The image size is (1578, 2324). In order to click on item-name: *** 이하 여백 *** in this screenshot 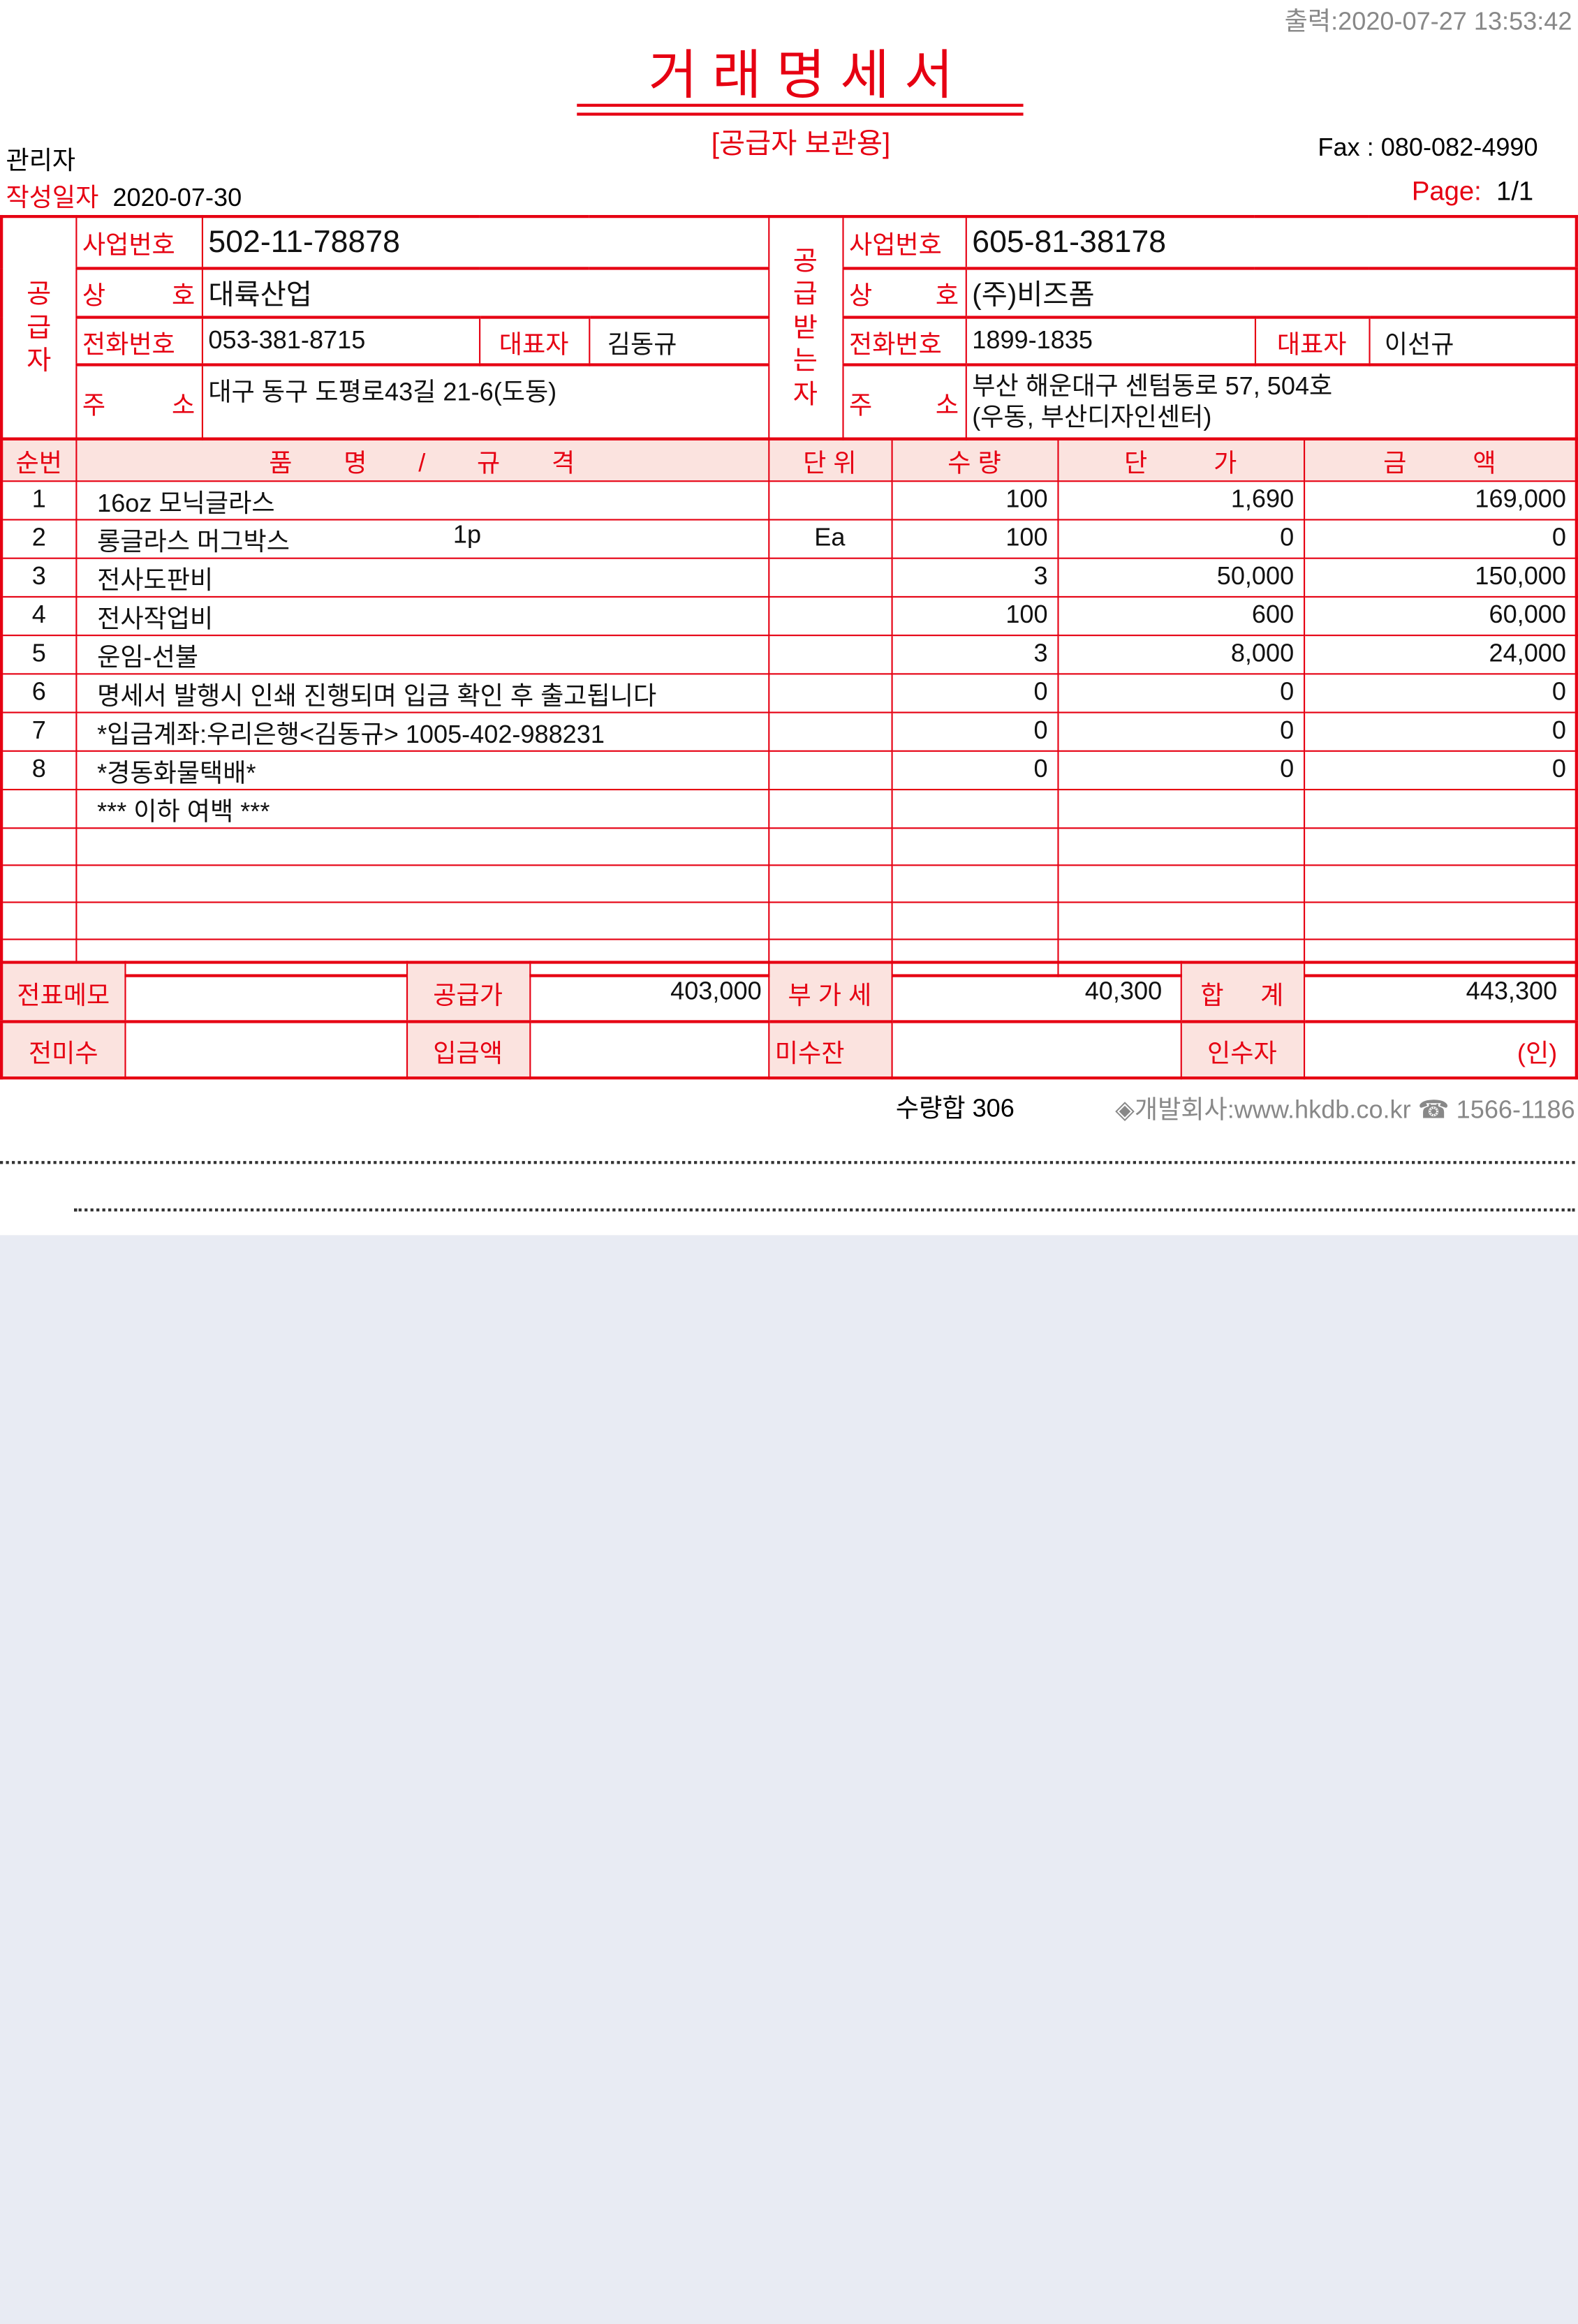, I will do `click(422, 808)`.